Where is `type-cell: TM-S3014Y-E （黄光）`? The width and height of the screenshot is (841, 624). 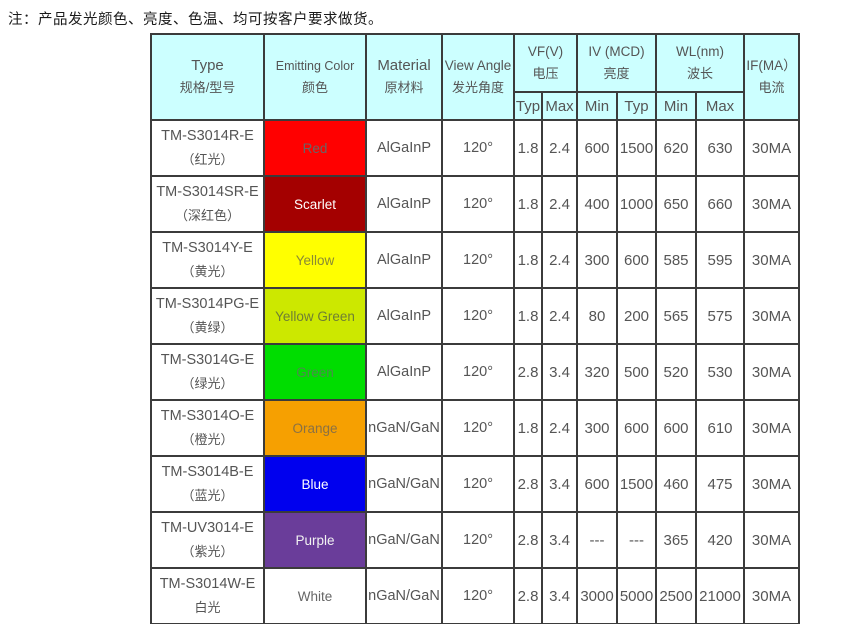 type-cell: TM-S3014Y-E （黄光） is located at coordinates (207, 260).